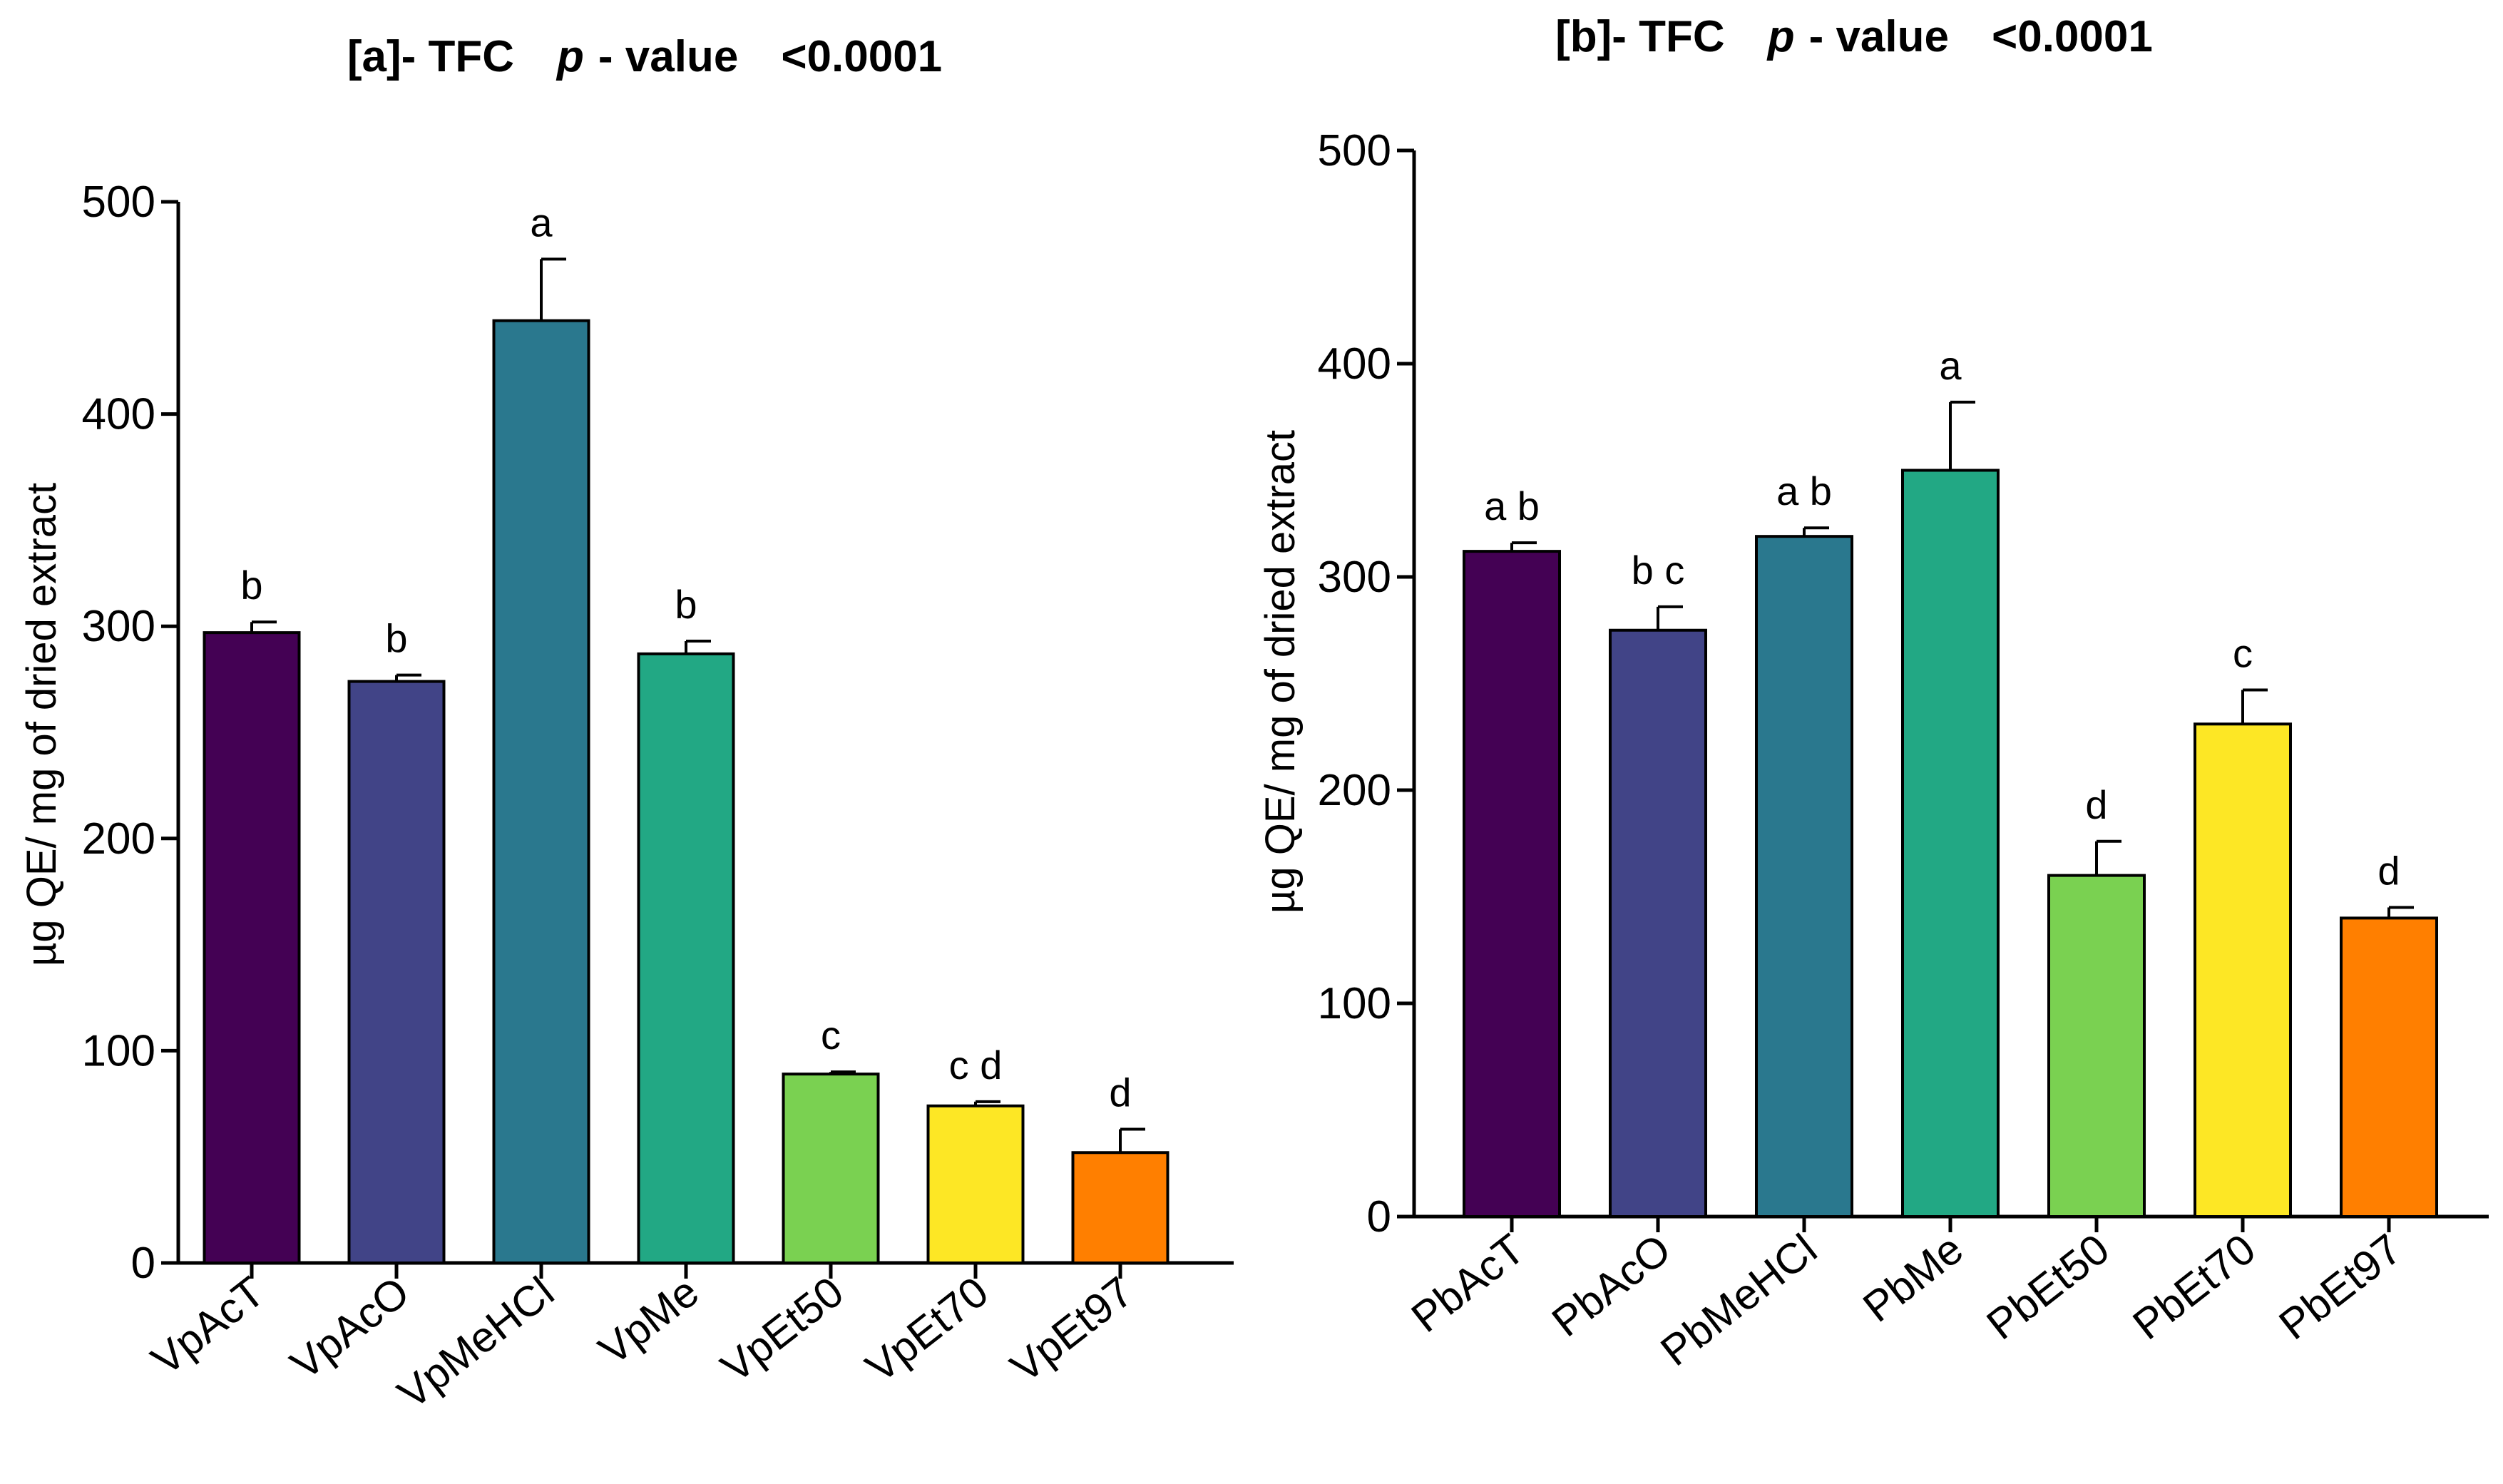  What do you see at coordinates (644, 57) in the screenshot?
I see `panel-a-title: [a]- TFC p - value <0.0001` at bounding box center [644, 57].